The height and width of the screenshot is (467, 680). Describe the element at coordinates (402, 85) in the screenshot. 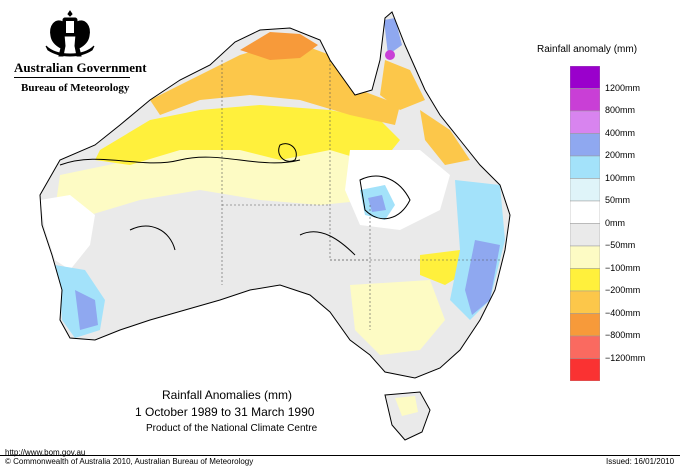

I see `anomaly-patch-minus400` at that location.